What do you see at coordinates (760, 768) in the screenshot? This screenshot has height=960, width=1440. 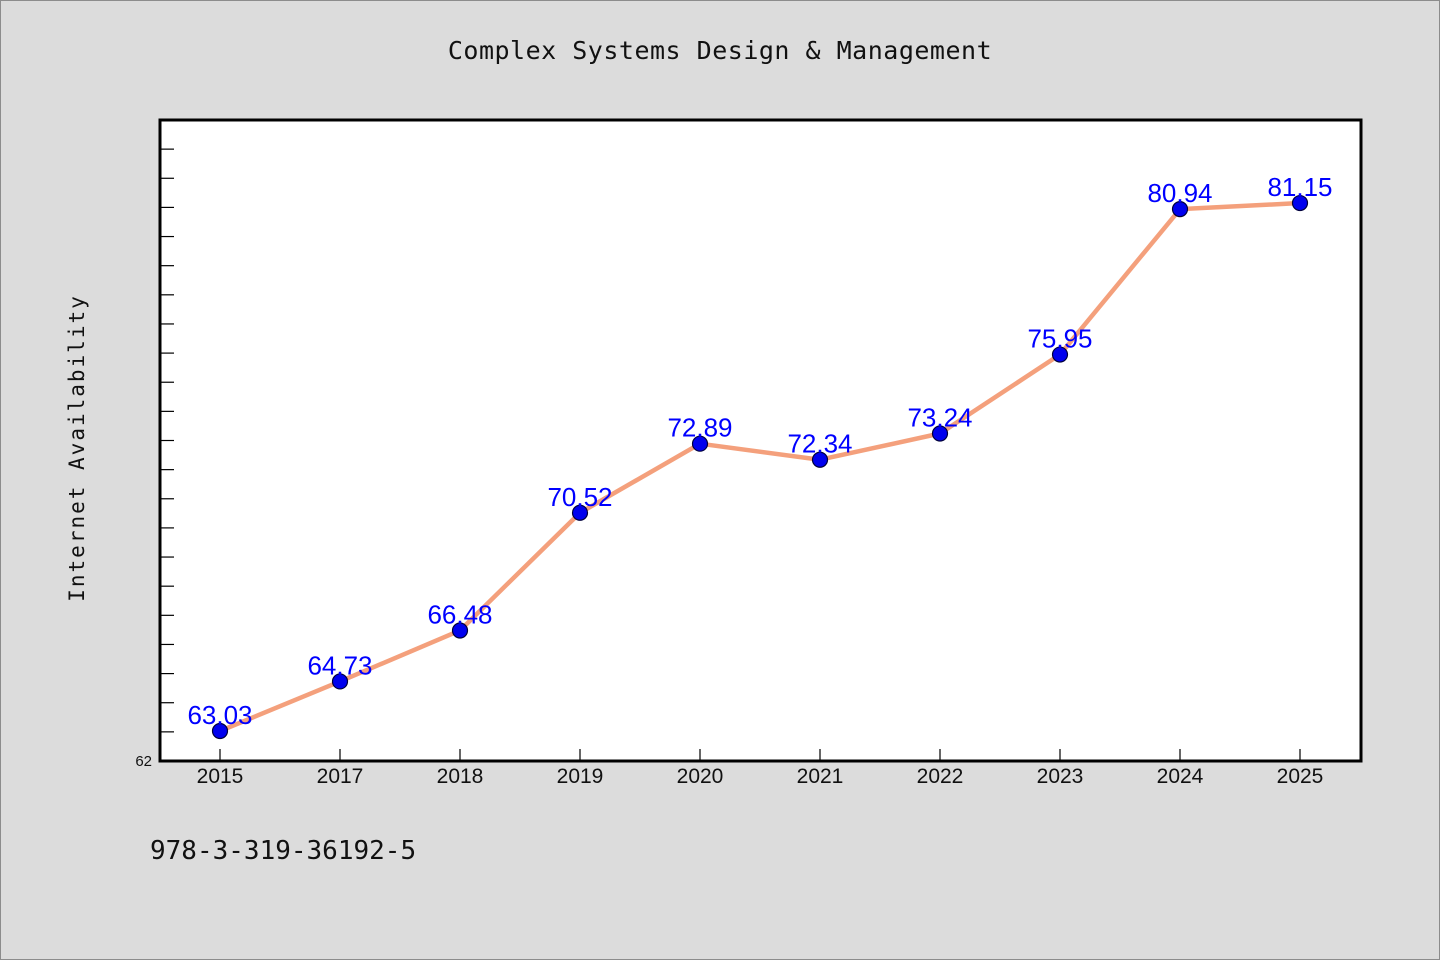 I see `x-tick-group: 2015 2017 2018 2019 2020 2021 2022 2023 2024 2025` at bounding box center [760, 768].